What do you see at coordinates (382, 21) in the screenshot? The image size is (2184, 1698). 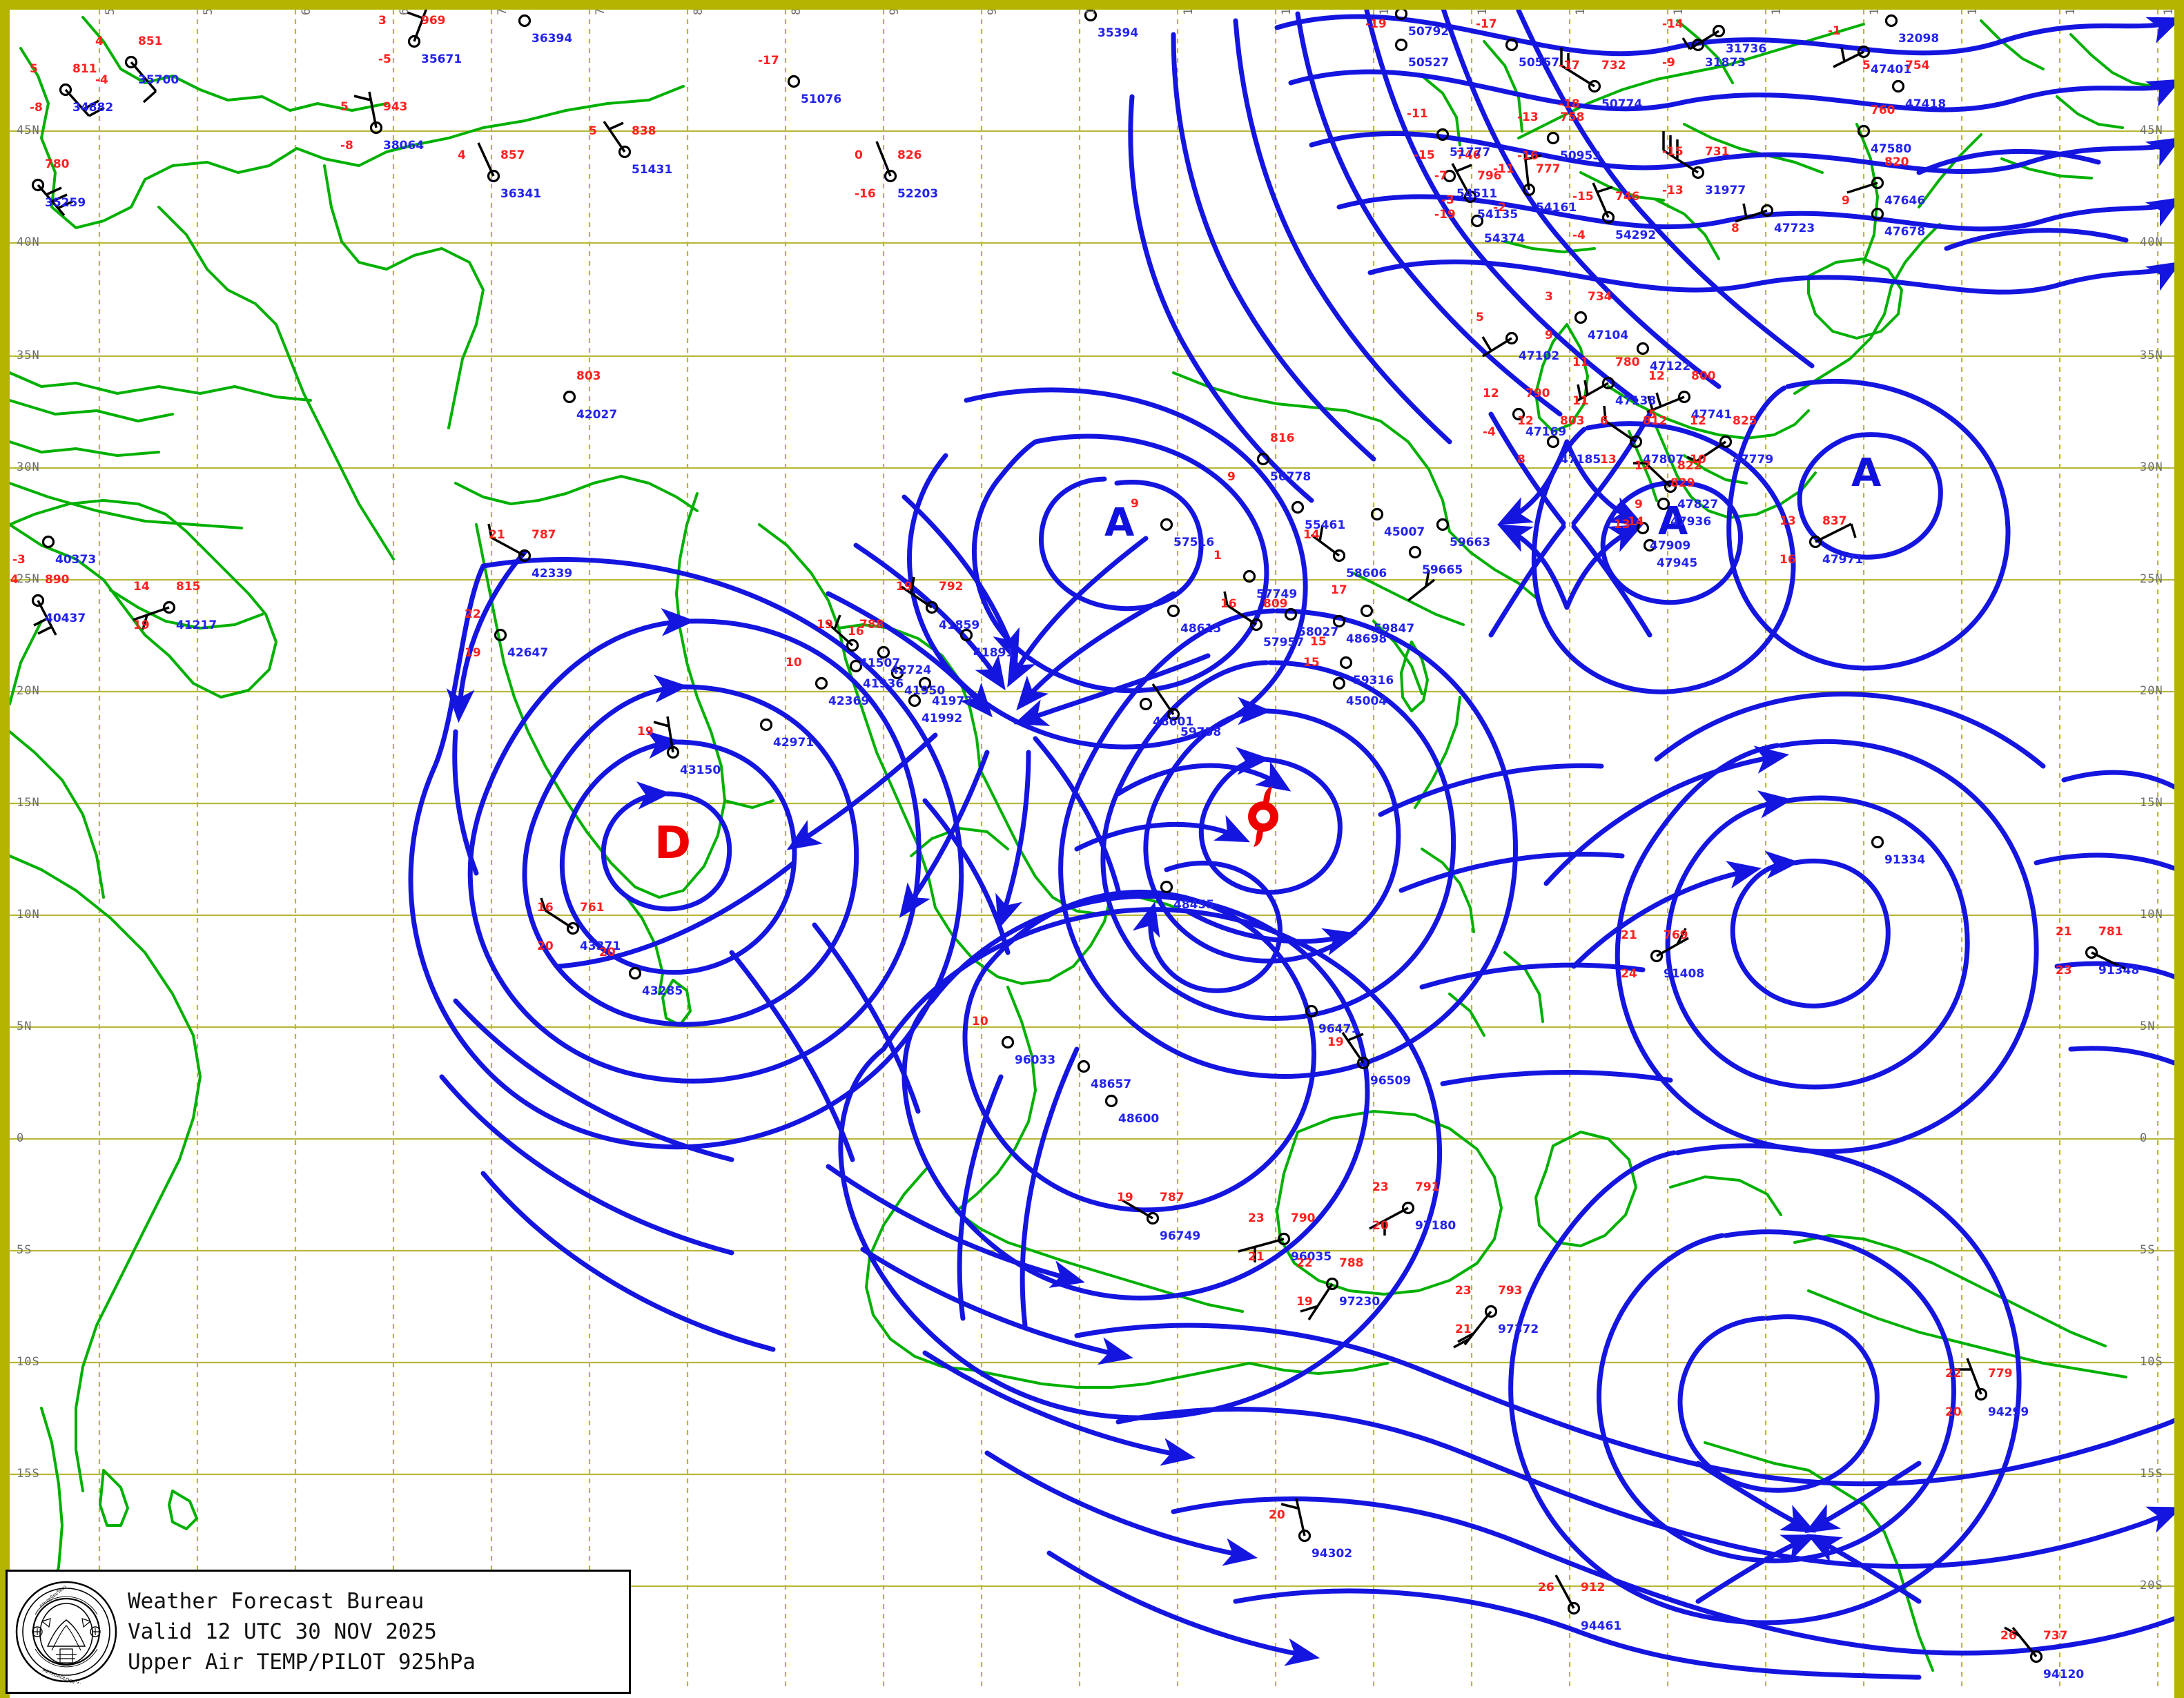 I see `station-temperature: 3` at bounding box center [382, 21].